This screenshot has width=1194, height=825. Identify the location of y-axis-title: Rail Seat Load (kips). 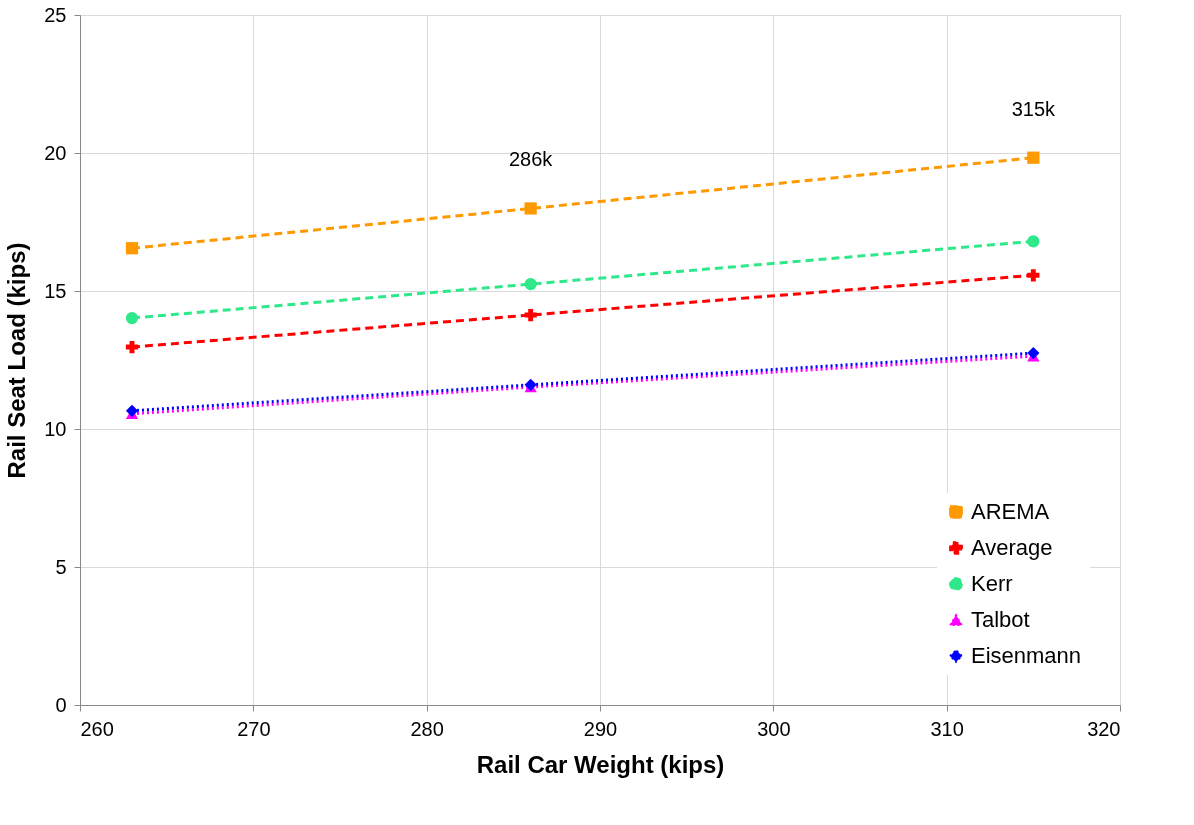
(17, 360).